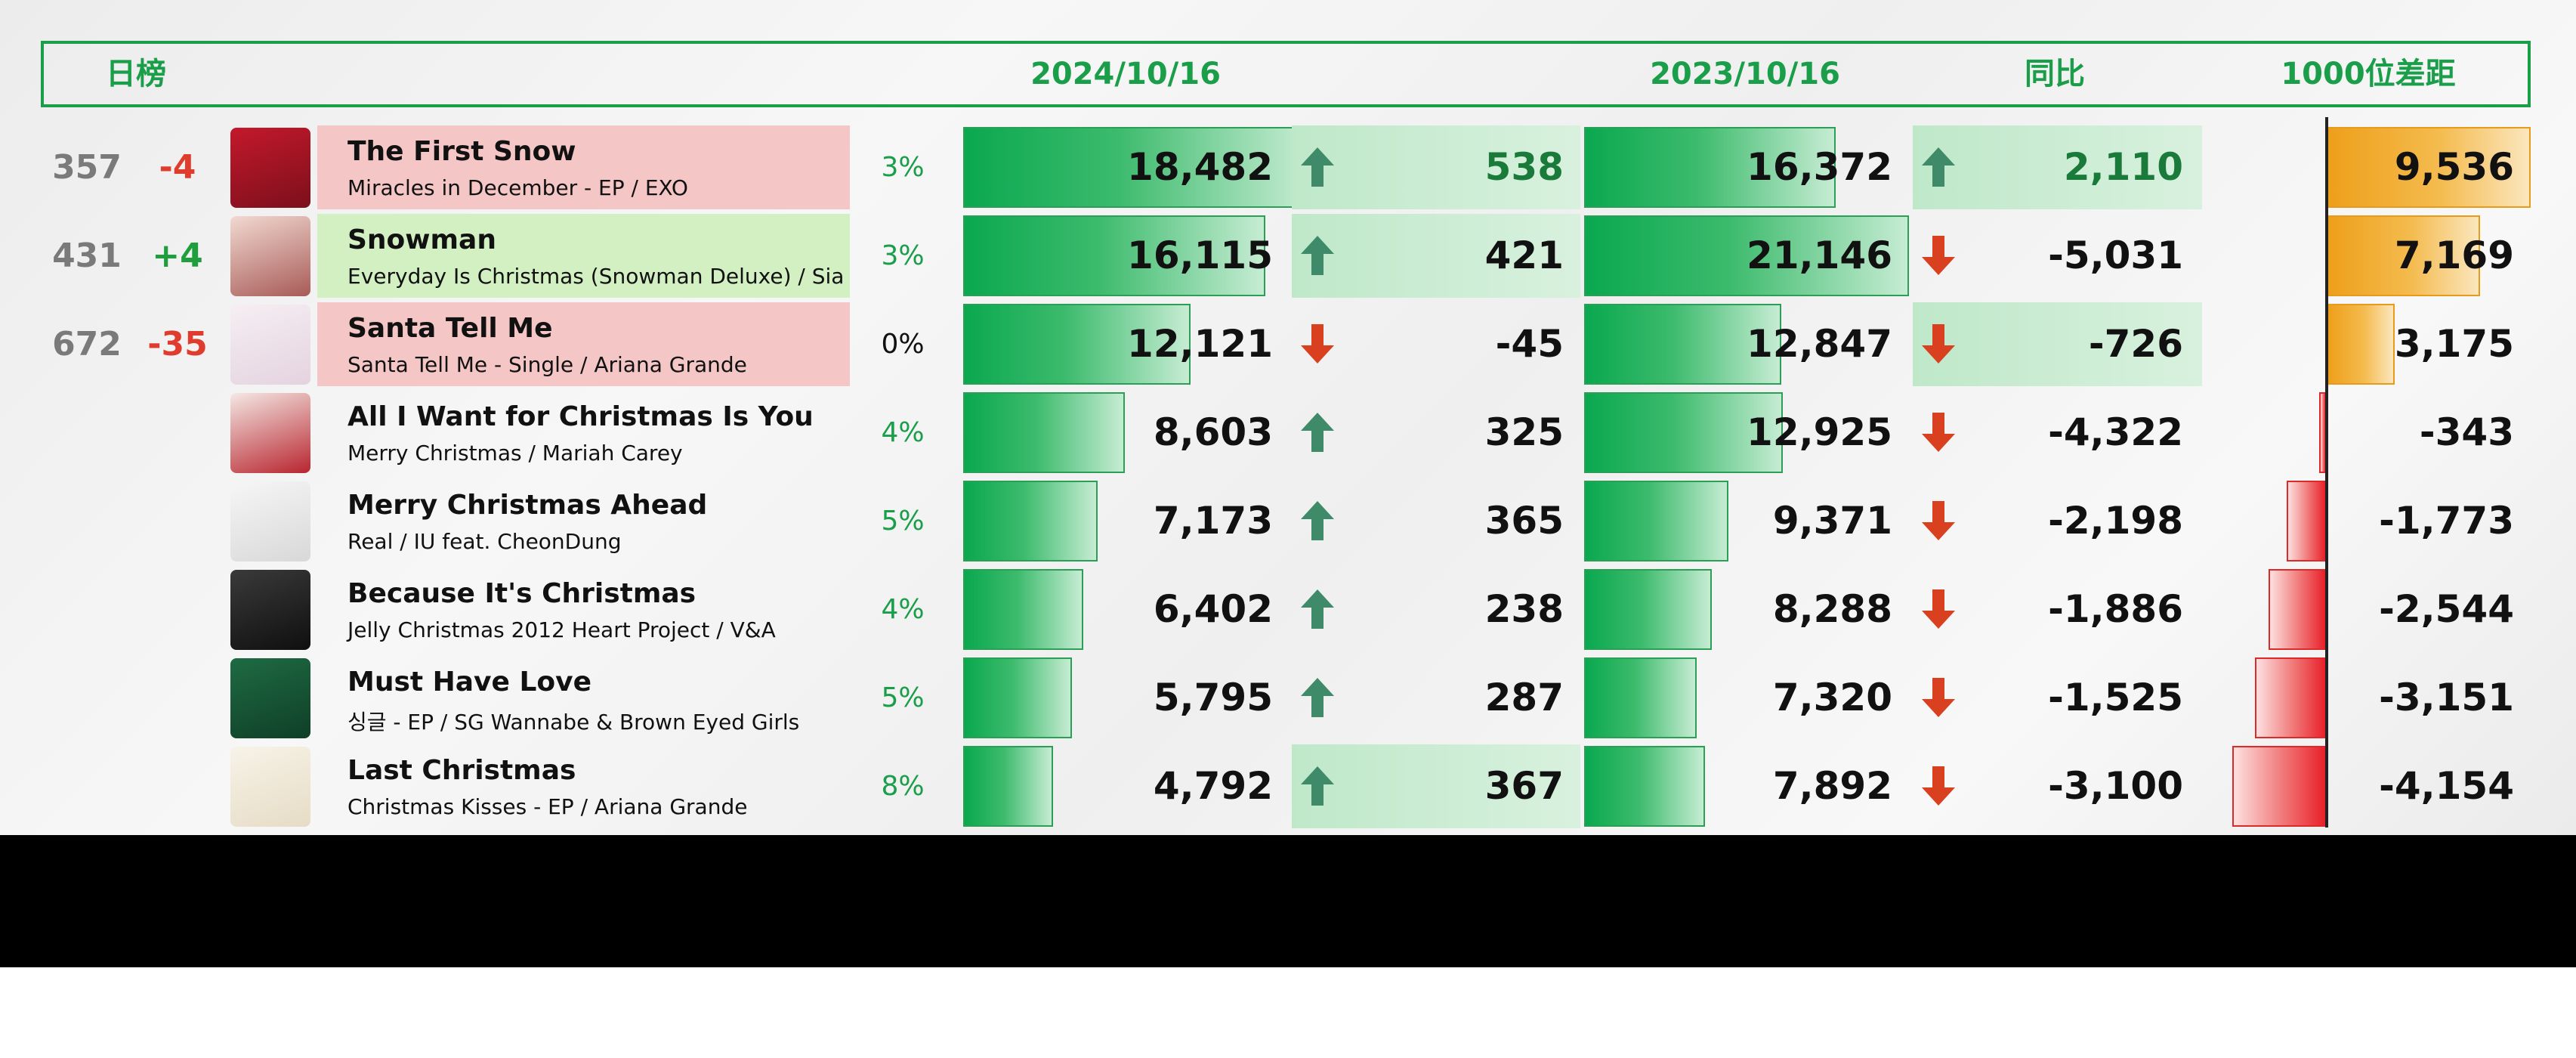 The height and width of the screenshot is (1058, 2576). I want to click on header-label: 日榜, so click(136, 74).